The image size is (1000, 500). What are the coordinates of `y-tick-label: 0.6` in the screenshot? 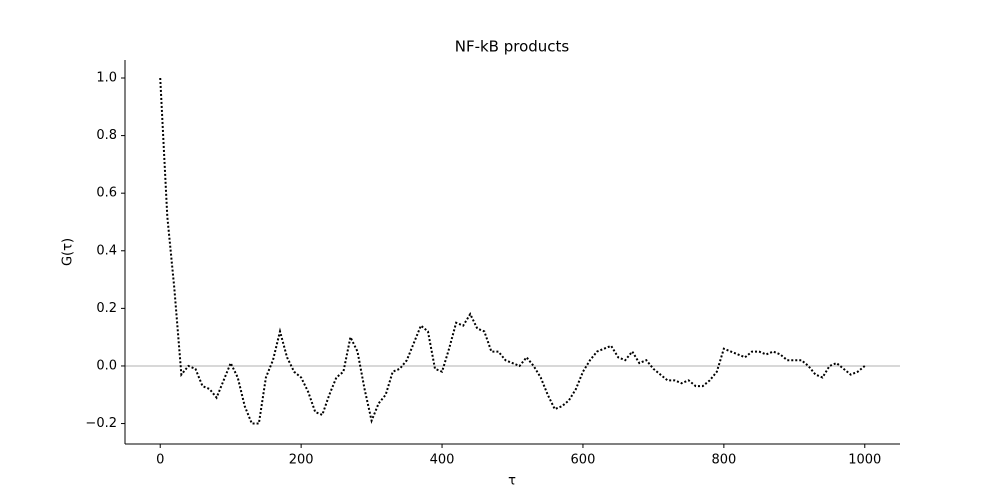 It's located at (106, 193).